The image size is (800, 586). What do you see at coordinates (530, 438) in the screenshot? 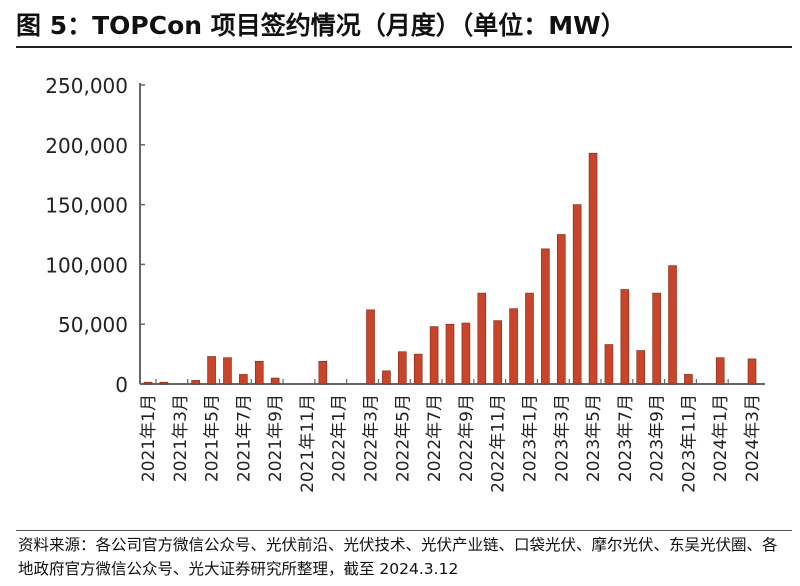
I see `x-tick-label: 2023年1月` at bounding box center [530, 438].